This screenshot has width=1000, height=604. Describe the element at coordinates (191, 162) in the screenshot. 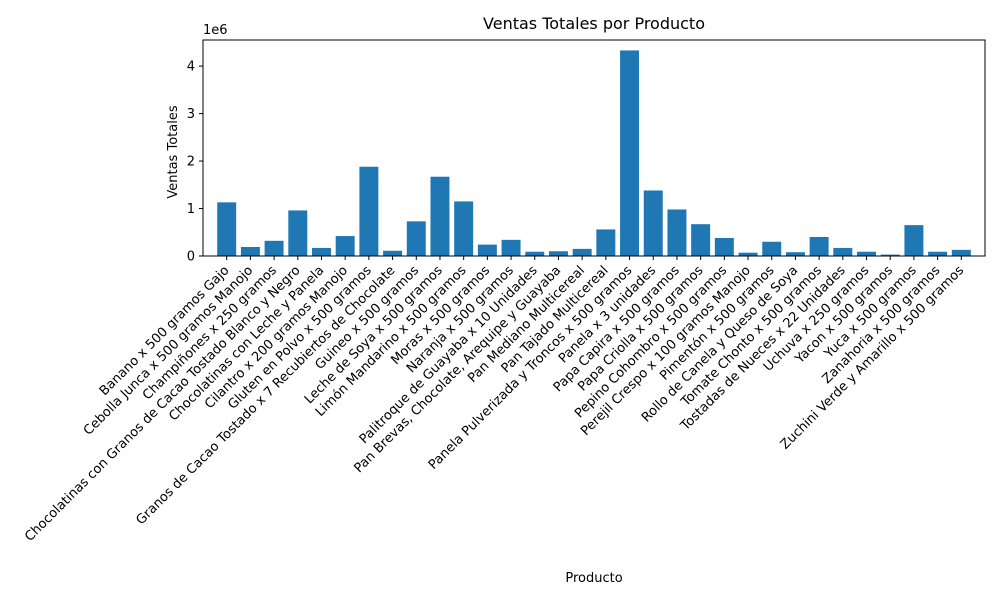

I see `y-tick-label: 2` at that location.